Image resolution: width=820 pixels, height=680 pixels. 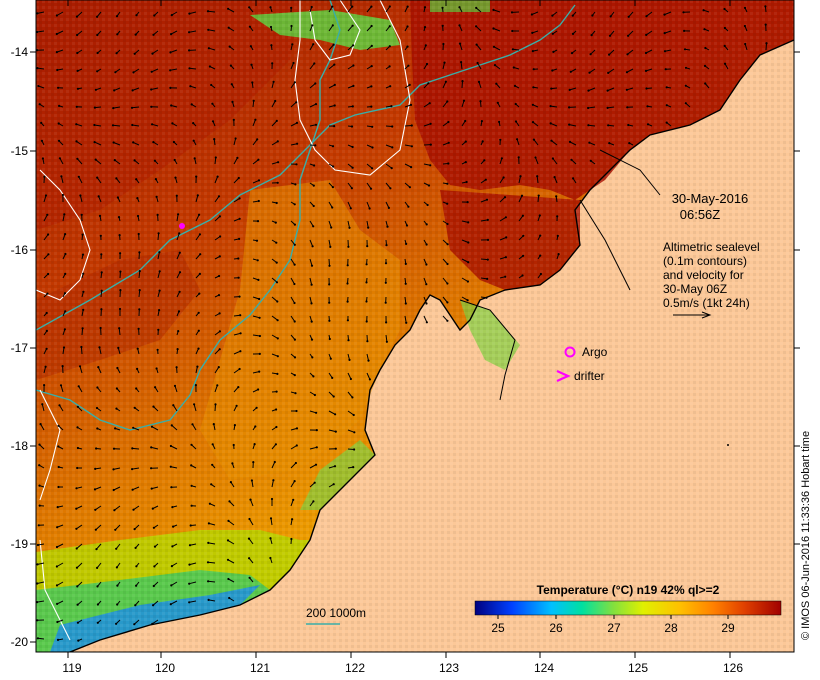 What do you see at coordinates (692, 315) in the screenshot?
I see `velocity-scale-arrow` at bounding box center [692, 315].